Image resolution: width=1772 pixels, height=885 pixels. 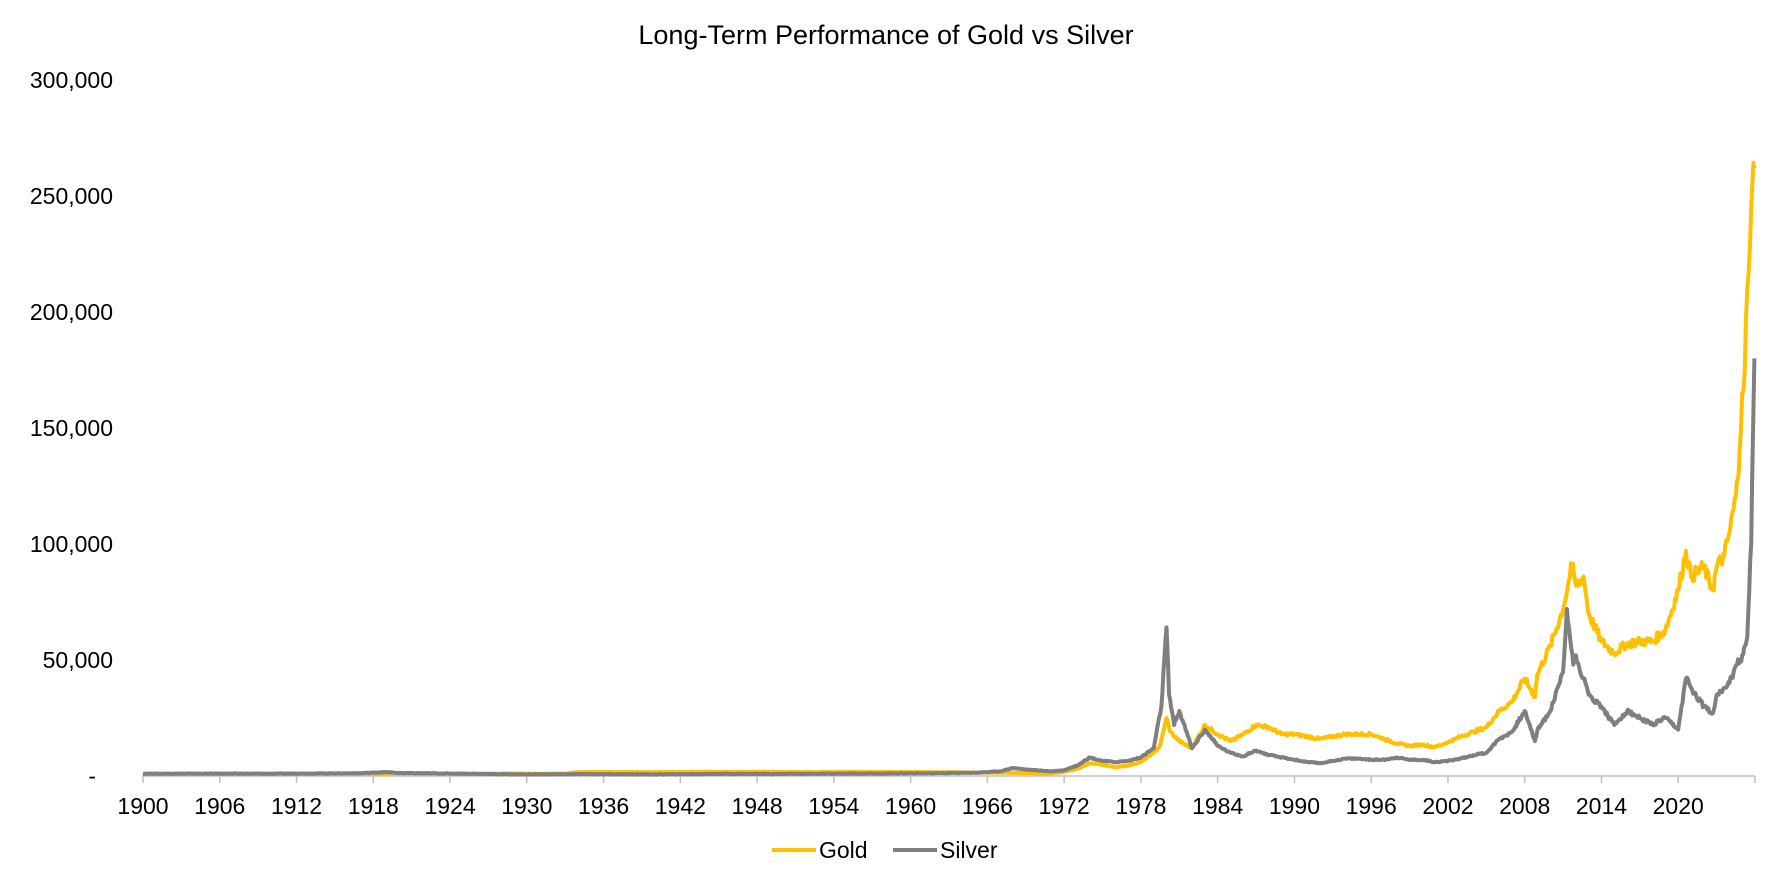 What do you see at coordinates (449, 806) in the screenshot?
I see `x-tick-label: 1924` at bounding box center [449, 806].